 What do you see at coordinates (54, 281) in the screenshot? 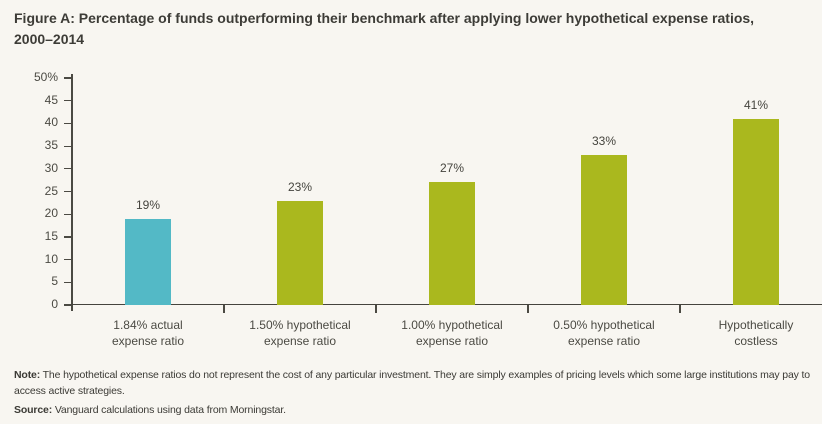
I see `y-axis-tick-label: 5` at bounding box center [54, 281].